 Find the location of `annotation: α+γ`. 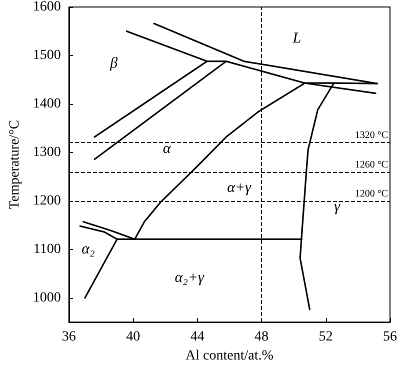

annotation: α+γ is located at coordinates (239, 188).